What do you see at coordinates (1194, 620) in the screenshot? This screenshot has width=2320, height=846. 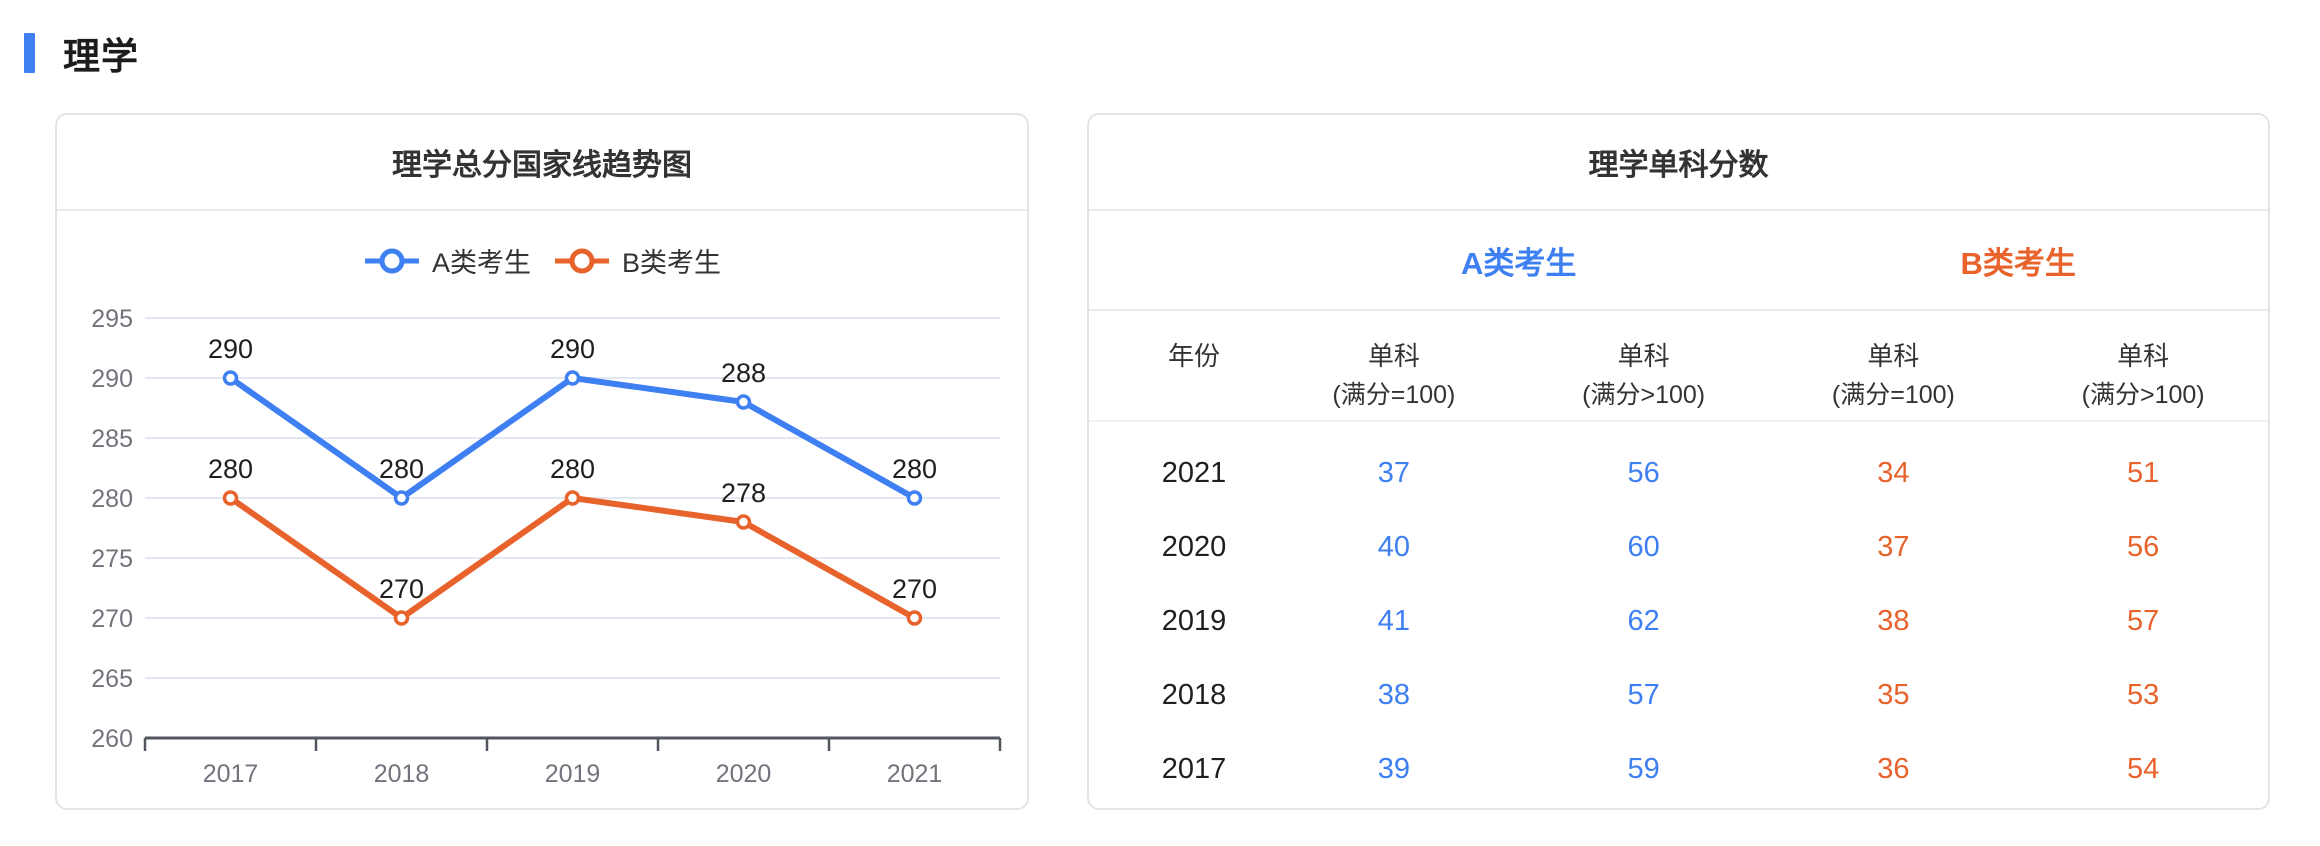 I see `year-cell: 2019` at bounding box center [1194, 620].